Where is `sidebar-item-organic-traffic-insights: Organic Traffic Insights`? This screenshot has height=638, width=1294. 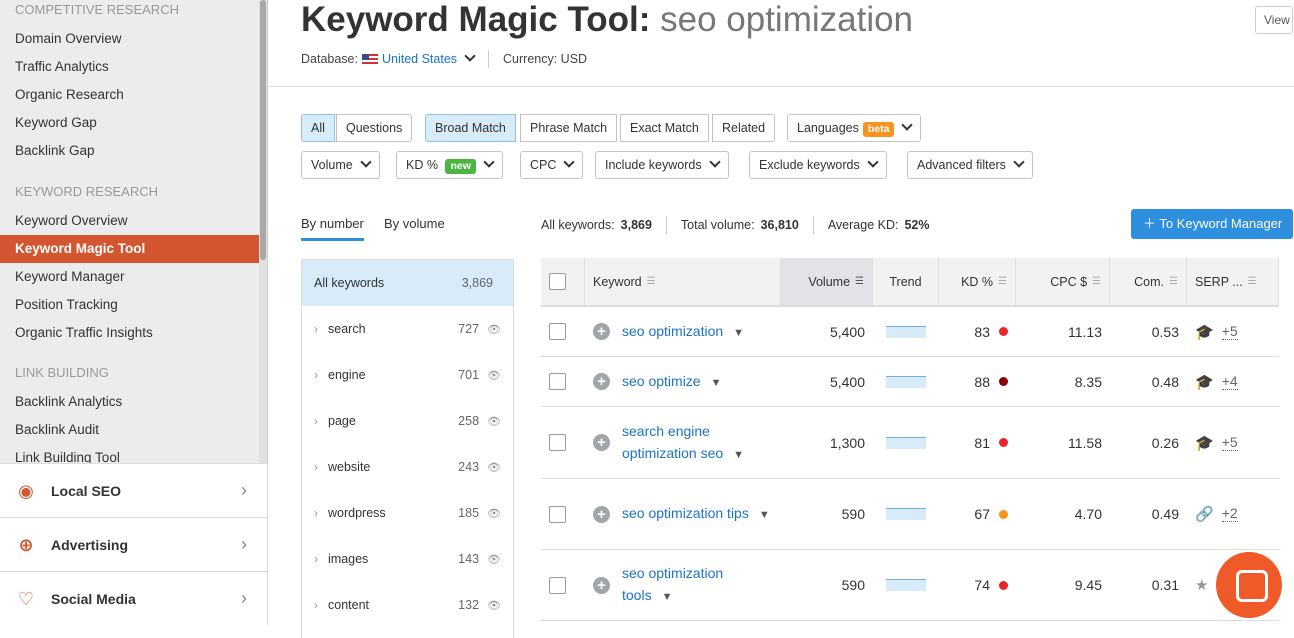 sidebar-item-organic-traffic-insights: Organic Traffic Insights is located at coordinates (84, 332).